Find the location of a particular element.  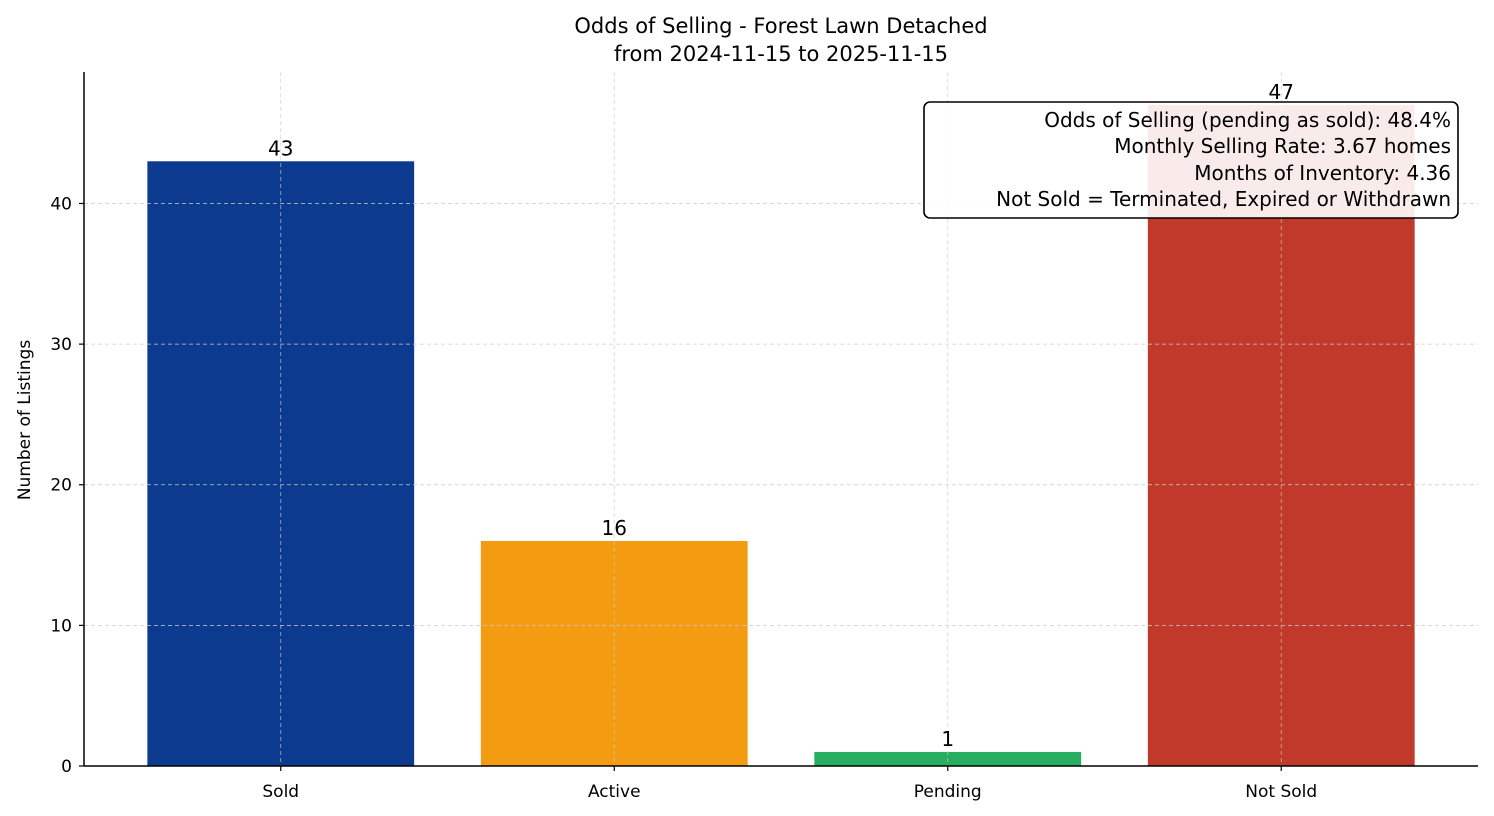

data-label: 16 is located at coordinates (614, 528).